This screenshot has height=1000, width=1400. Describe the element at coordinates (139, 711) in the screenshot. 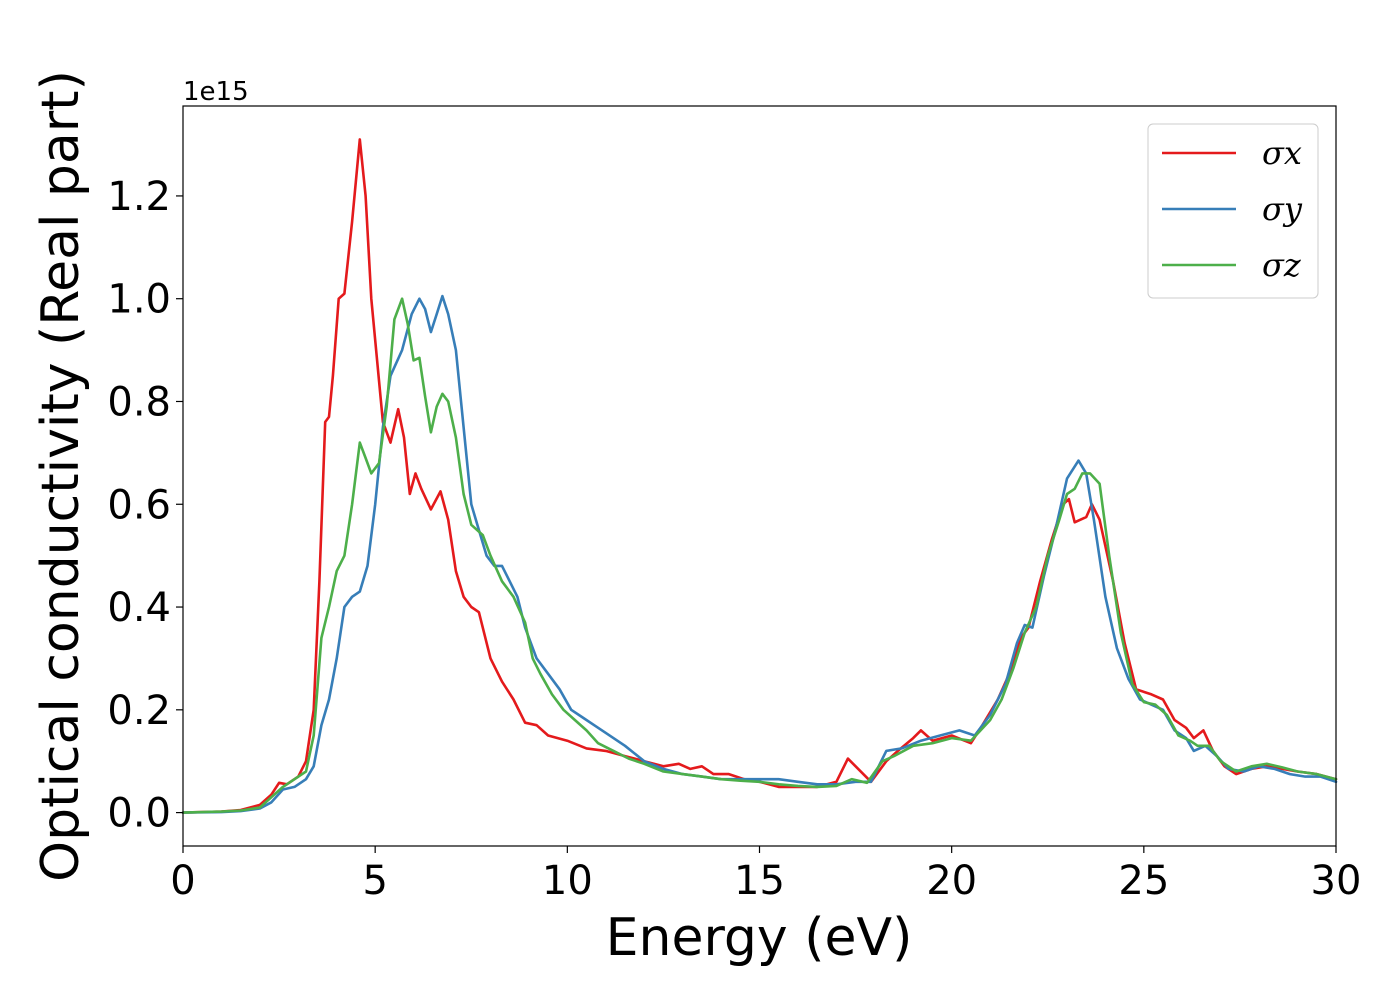

I see `y-tick-label: 0.2` at that location.